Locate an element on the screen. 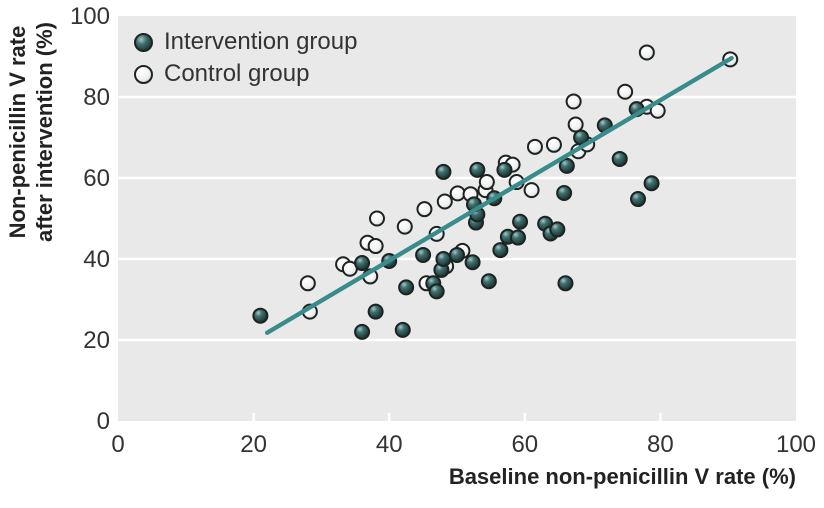  x-tick-label: 60 is located at coordinates (524, 444).